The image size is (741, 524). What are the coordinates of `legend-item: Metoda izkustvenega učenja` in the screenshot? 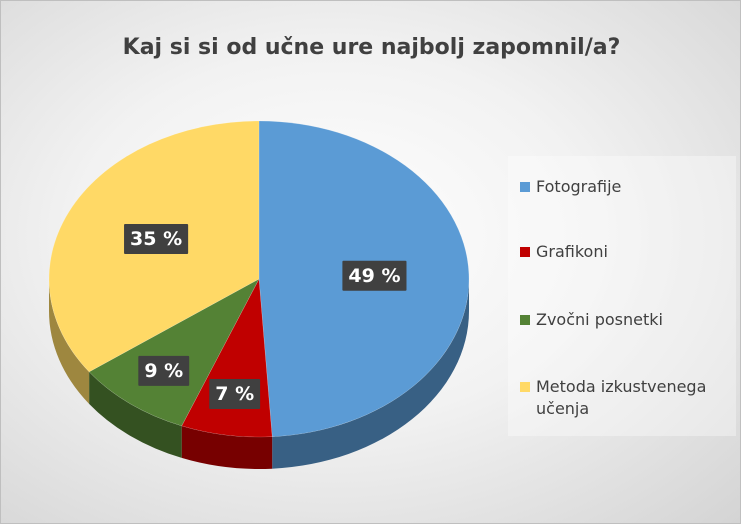 It's located at (626, 398).